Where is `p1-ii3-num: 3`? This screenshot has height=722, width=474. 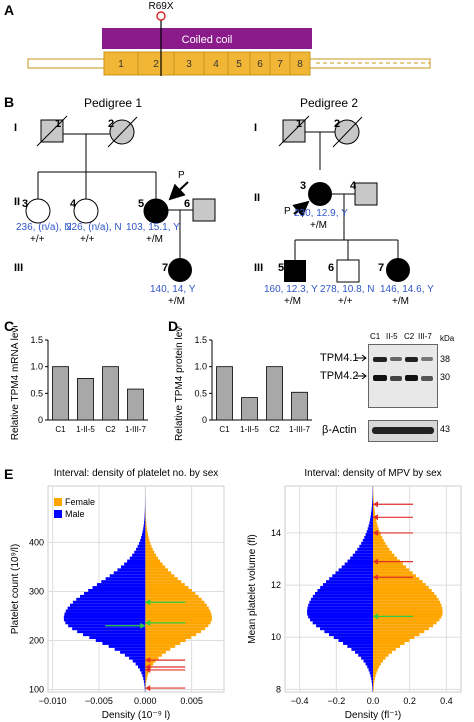
p1-ii3-num: 3 is located at coordinates (25, 204).